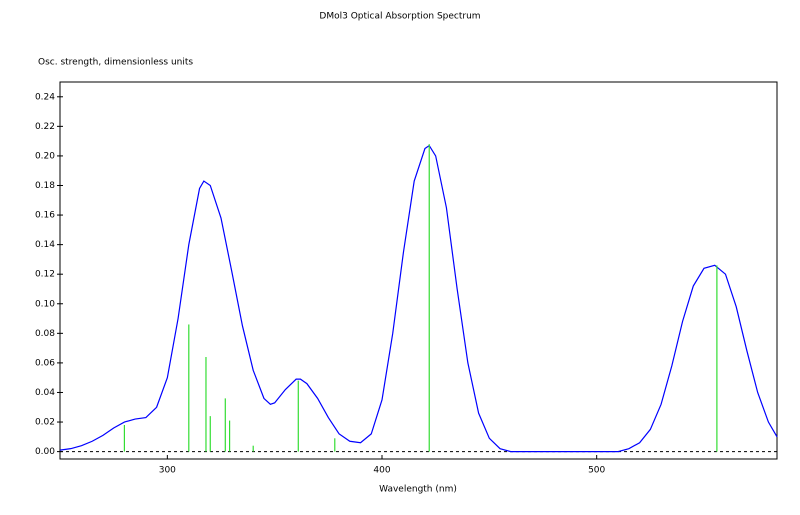 The height and width of the screenshot is (515, 800). I want to click on y-tick-label: 0.12, so click(45, 275).